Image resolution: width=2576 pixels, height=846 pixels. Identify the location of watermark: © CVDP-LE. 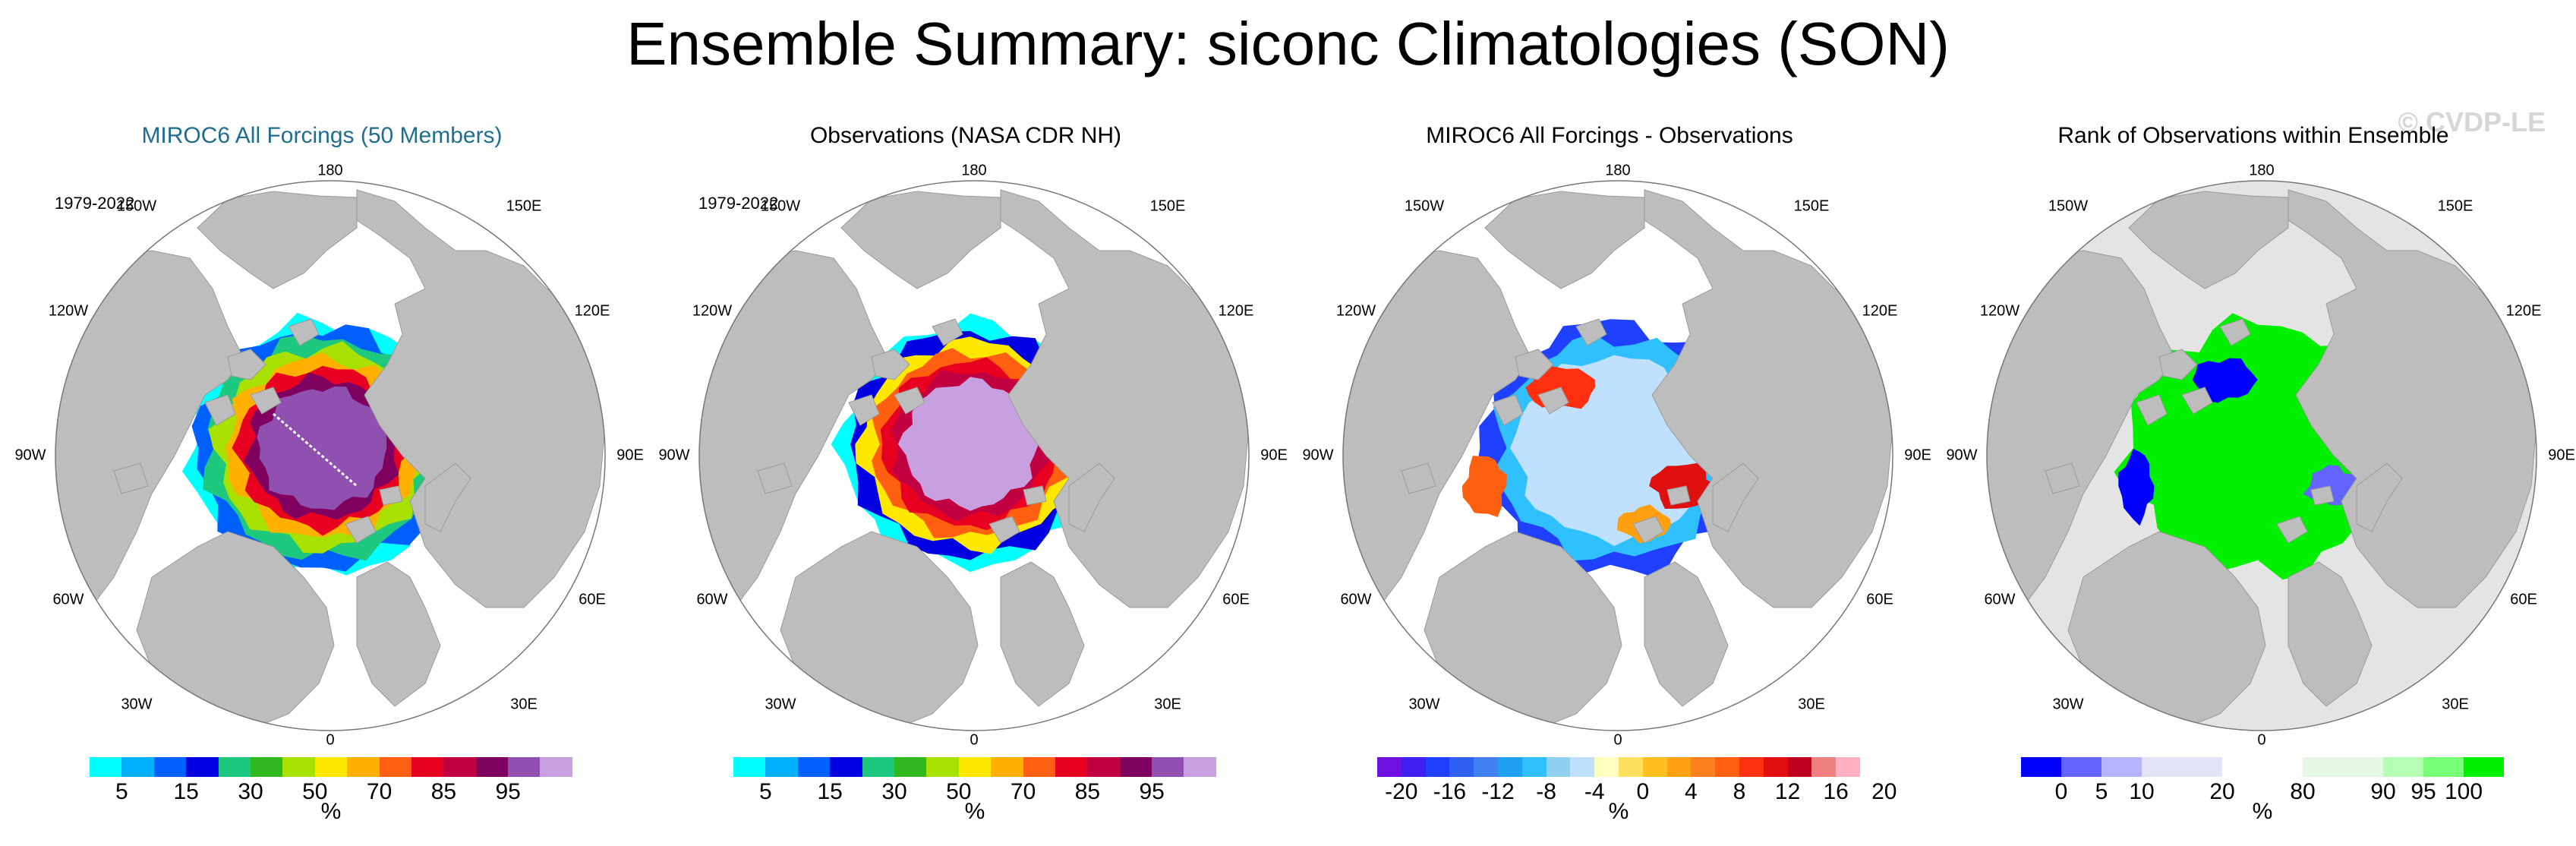
(2472, 121).